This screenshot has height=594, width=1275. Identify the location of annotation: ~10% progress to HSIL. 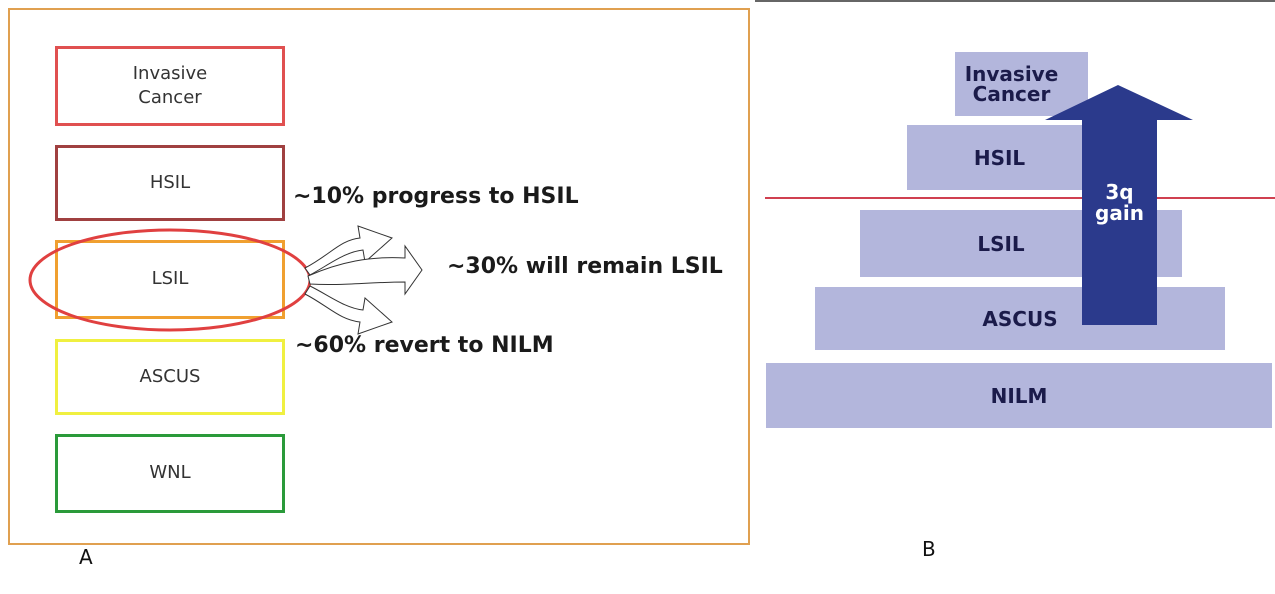
(436, 196).